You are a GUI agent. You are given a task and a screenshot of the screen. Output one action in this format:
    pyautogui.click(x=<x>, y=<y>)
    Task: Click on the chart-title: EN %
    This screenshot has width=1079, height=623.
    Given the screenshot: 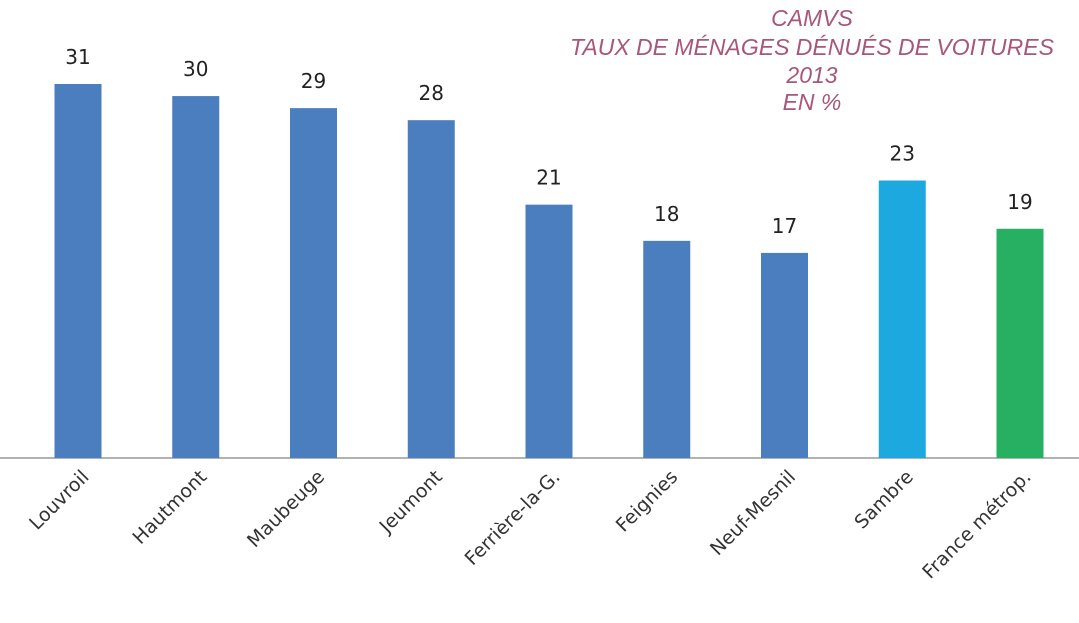 What is the action you would take?
    pyautogui.click(x=812, y=102)
    